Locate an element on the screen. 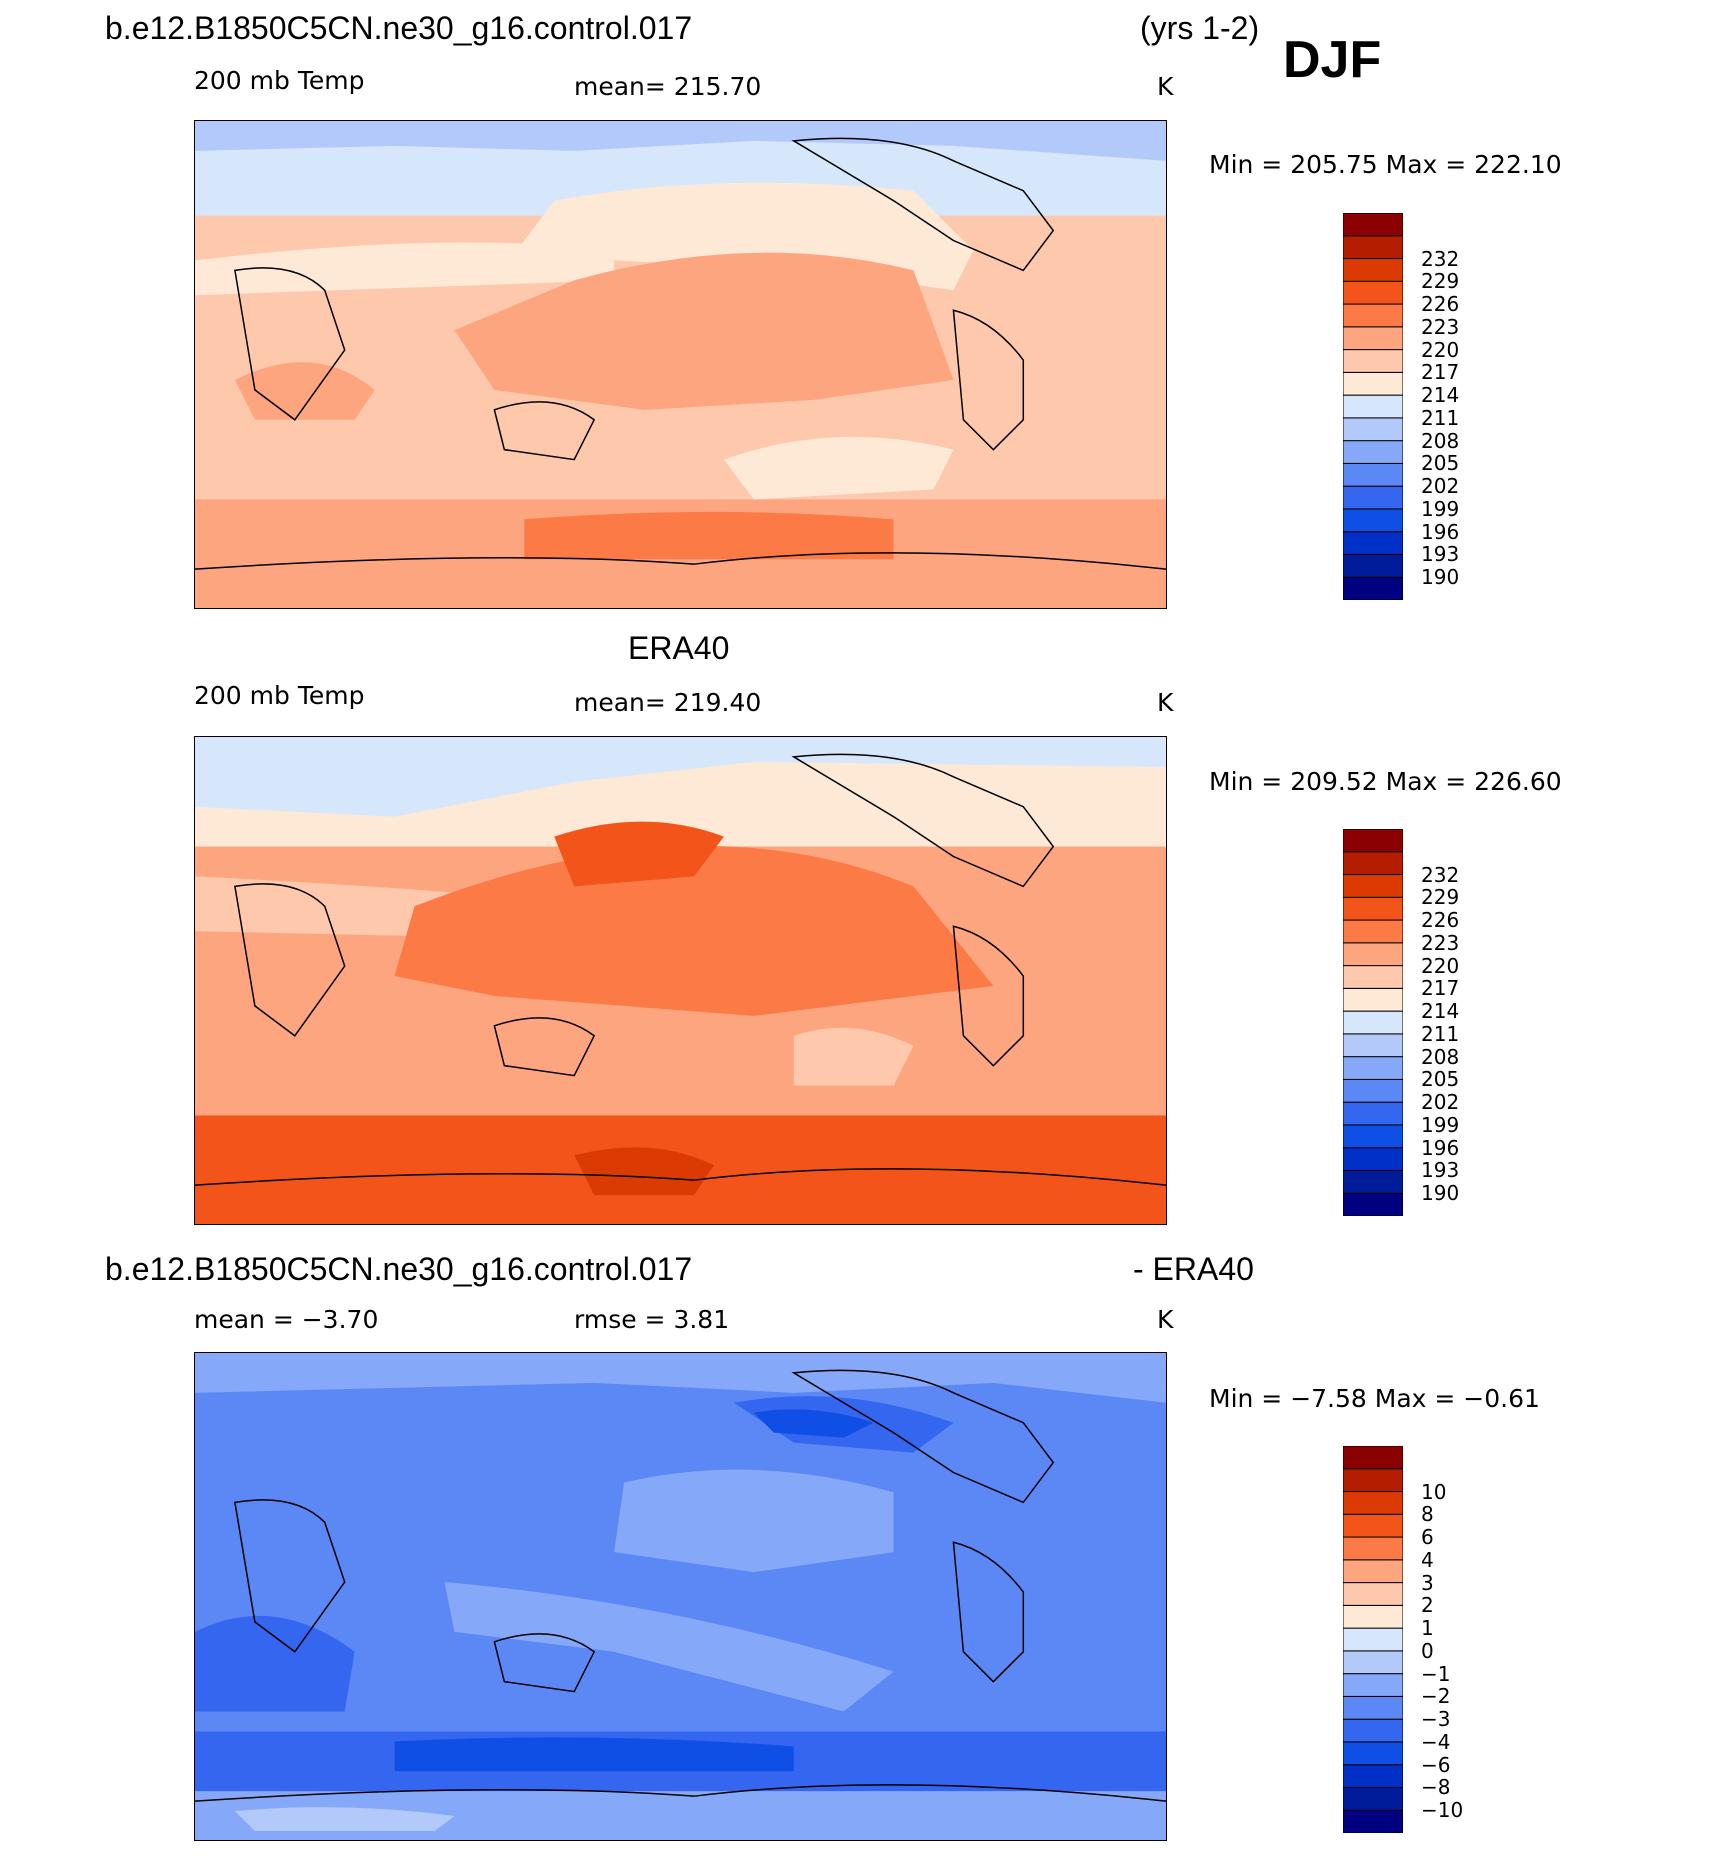  colorbar-tick-label: 190 is located at coordinates (1440, 1193).